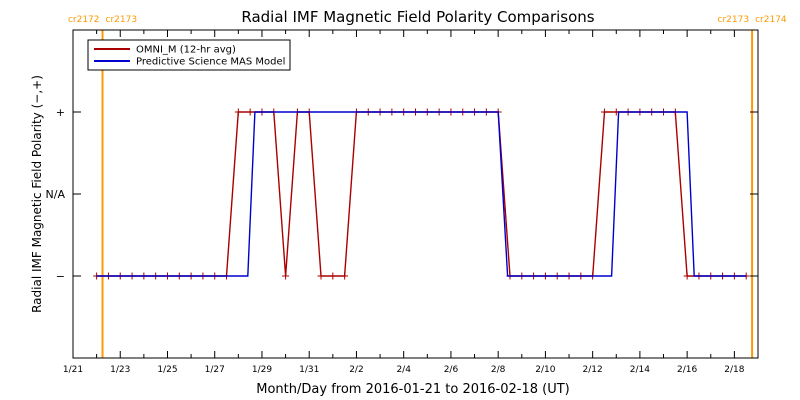  What do you see at coordinates (403, 370) in the screenshot?
I see `x-tick-label: 2/4` at bounding box center [403, 370].